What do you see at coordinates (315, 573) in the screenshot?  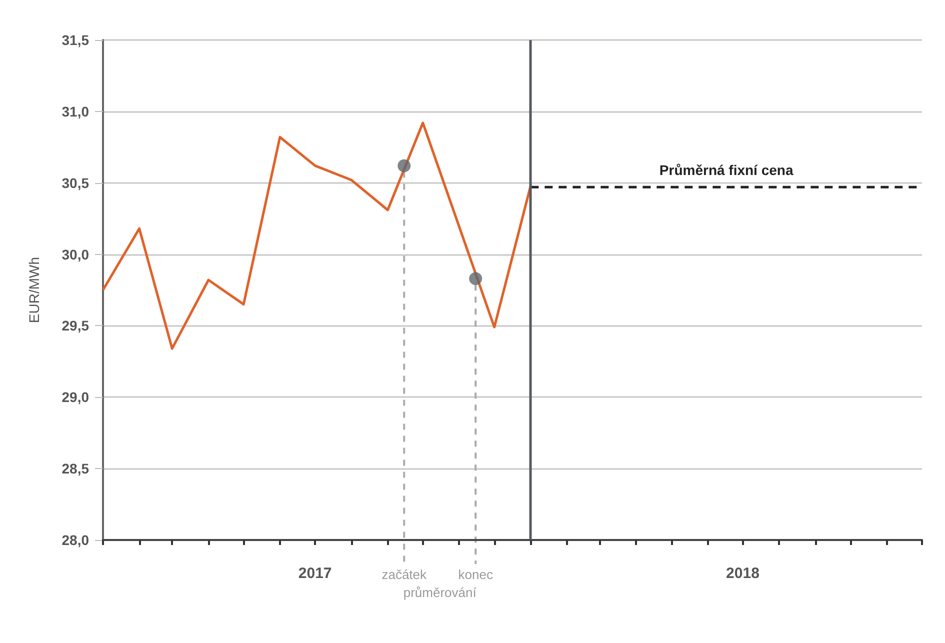 I see `x-tick-label: 2017` at bounding box center [315, 573].